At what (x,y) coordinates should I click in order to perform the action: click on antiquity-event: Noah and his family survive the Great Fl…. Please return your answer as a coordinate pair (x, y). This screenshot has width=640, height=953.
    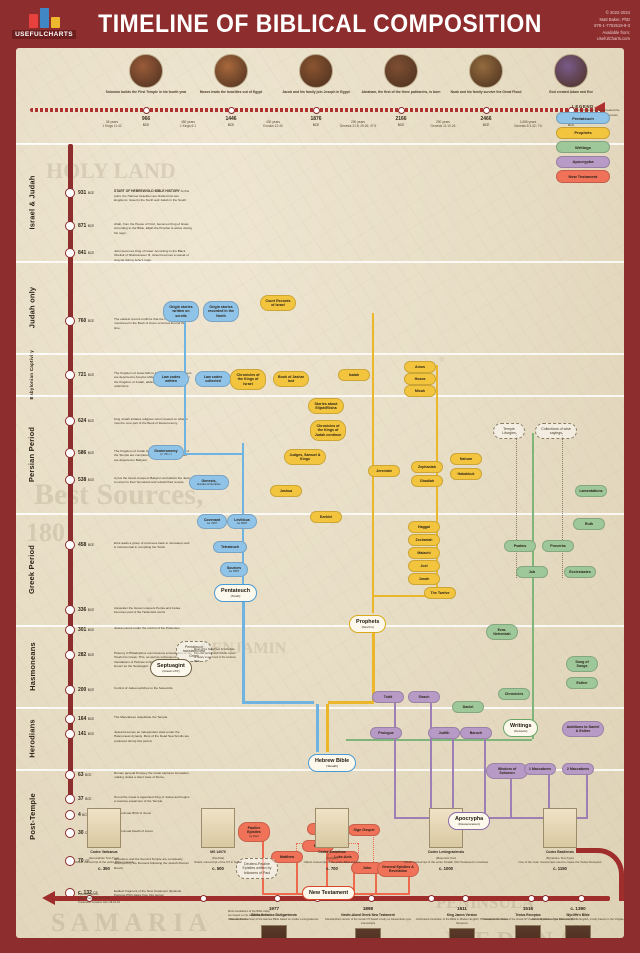
    Looking at the image, I should click on (486, 74).